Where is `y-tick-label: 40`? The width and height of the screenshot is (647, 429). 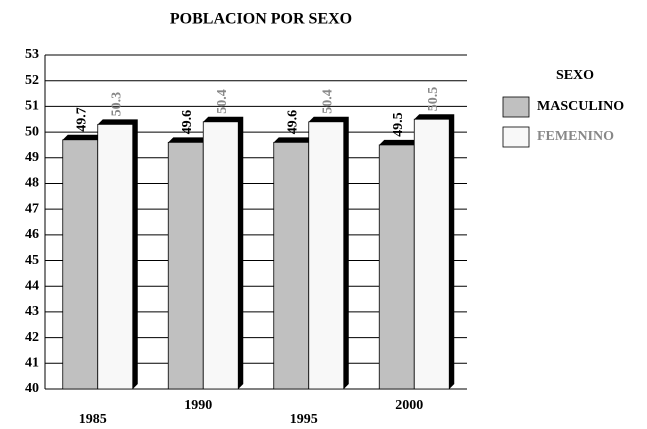 y-tick-label: 40 is located at coordinates (32, 388).